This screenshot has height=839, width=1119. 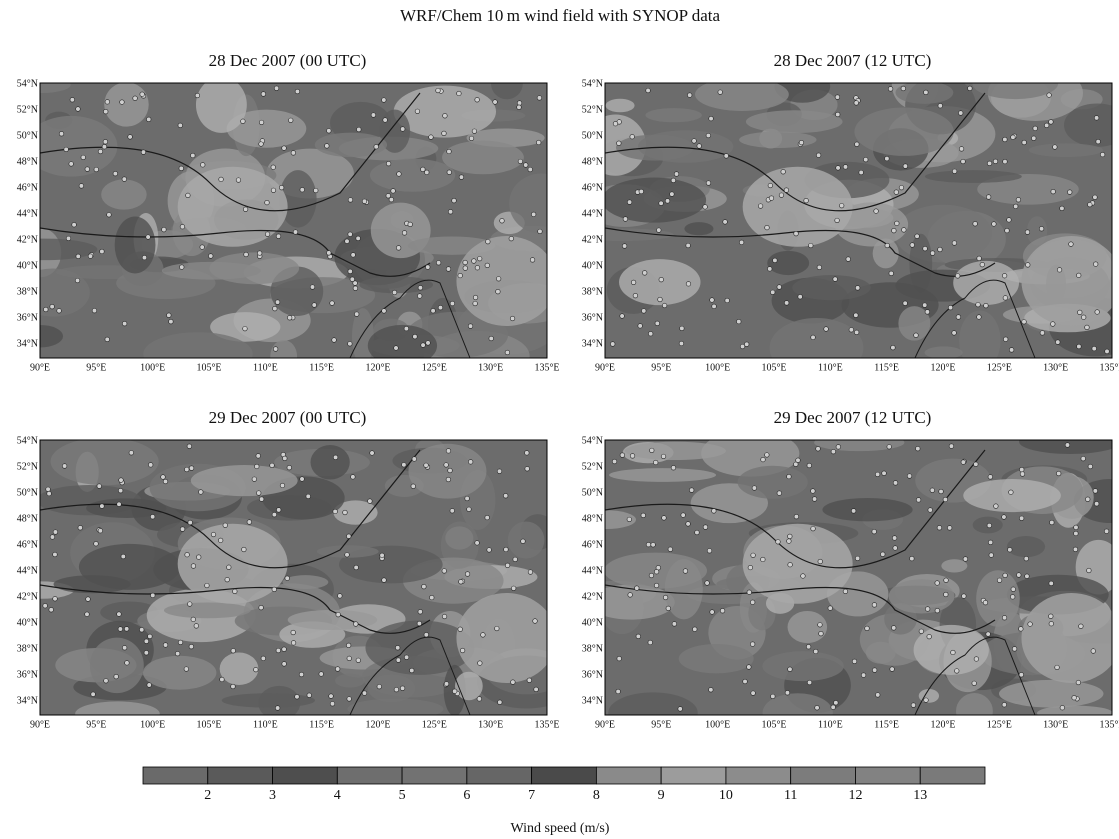 I want to click on colorbar-box, so click(x=564, y=775).